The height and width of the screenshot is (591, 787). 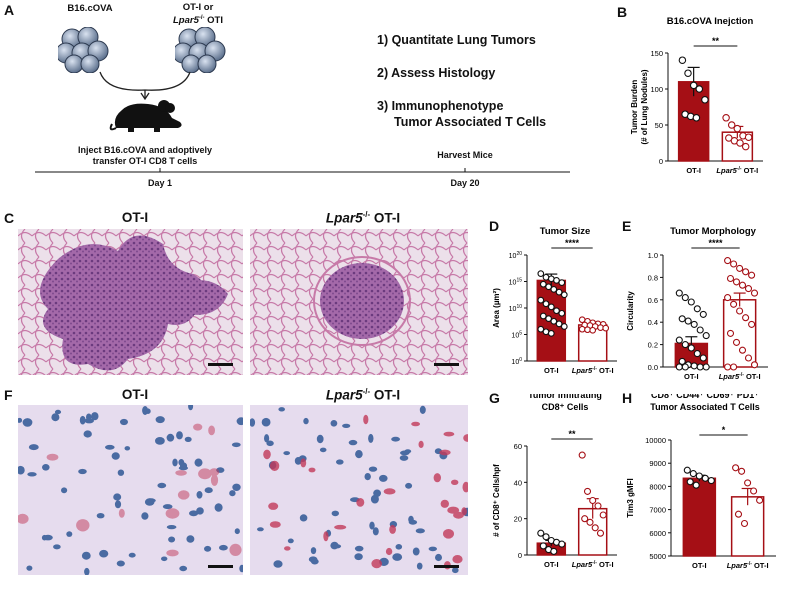 I want to click on panel-label-h: H, so click(x=627, y=398).